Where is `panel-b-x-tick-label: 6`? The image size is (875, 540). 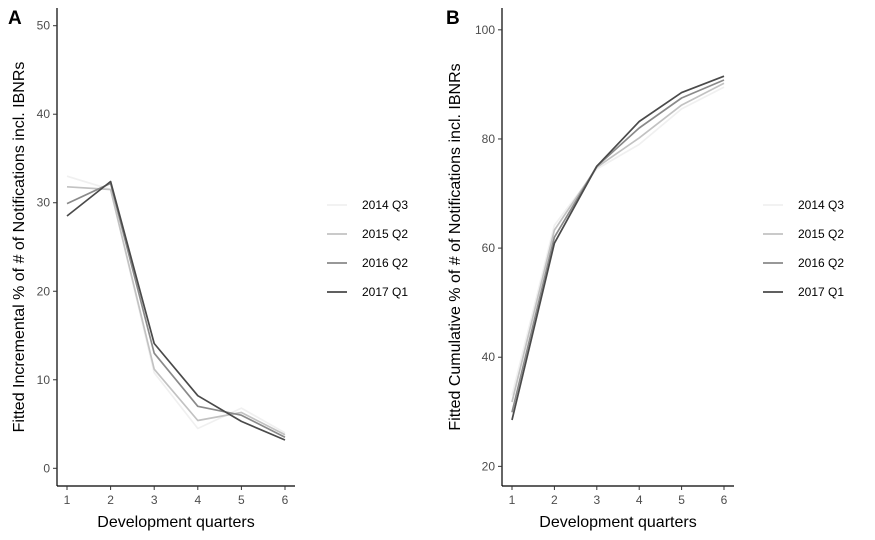
panel-b-x-tick-label: 6 is located at coordinates (724, 500).